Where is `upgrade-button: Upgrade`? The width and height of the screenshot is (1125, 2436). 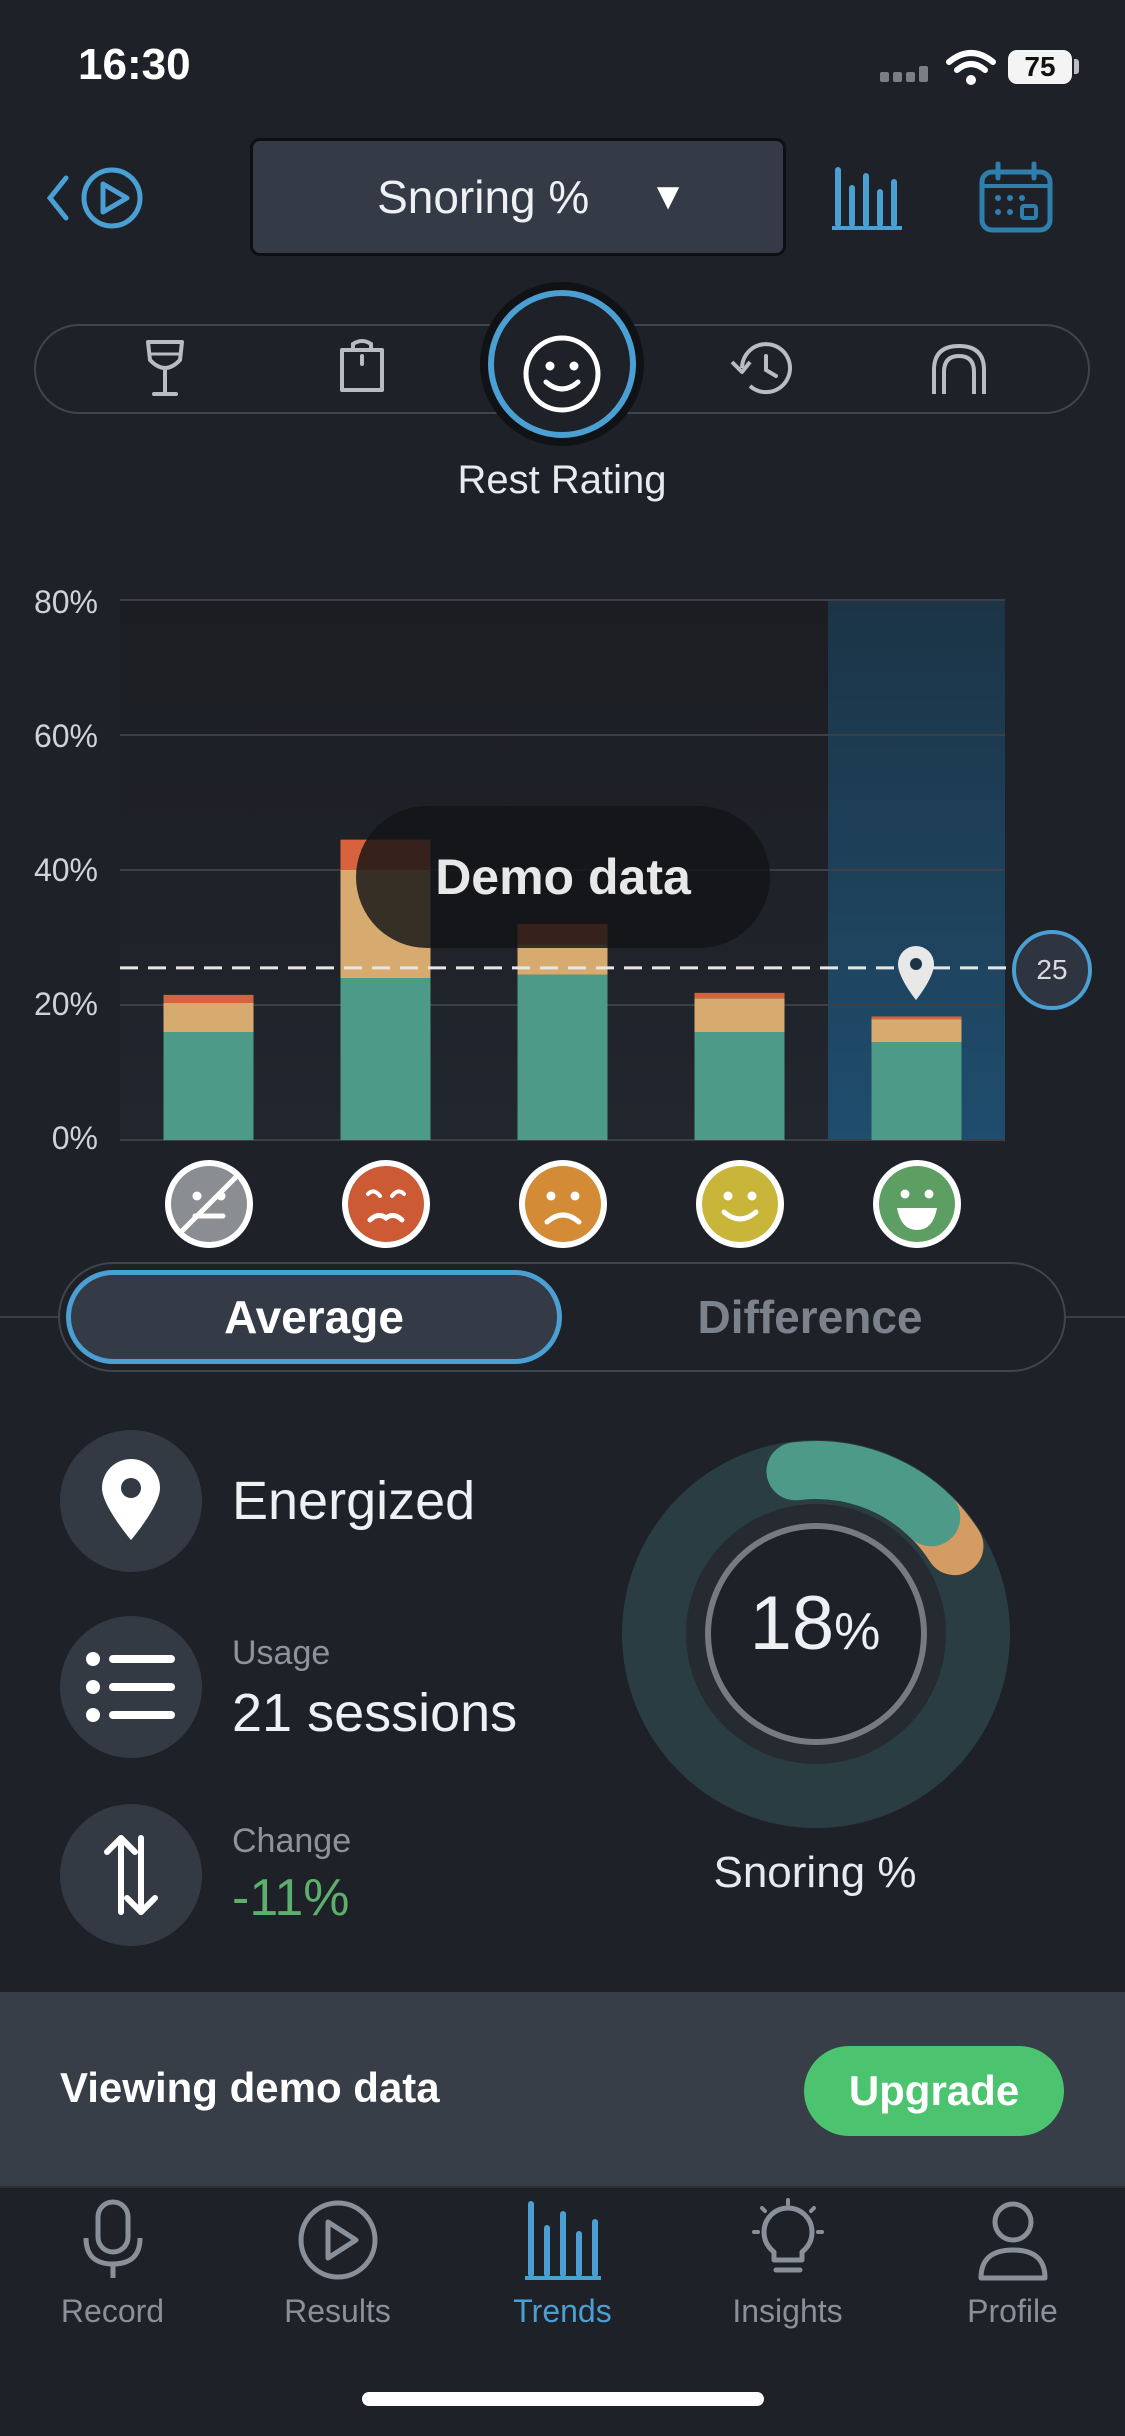
upgrade-button: Upgrade is located at coordinates (934, 2091).